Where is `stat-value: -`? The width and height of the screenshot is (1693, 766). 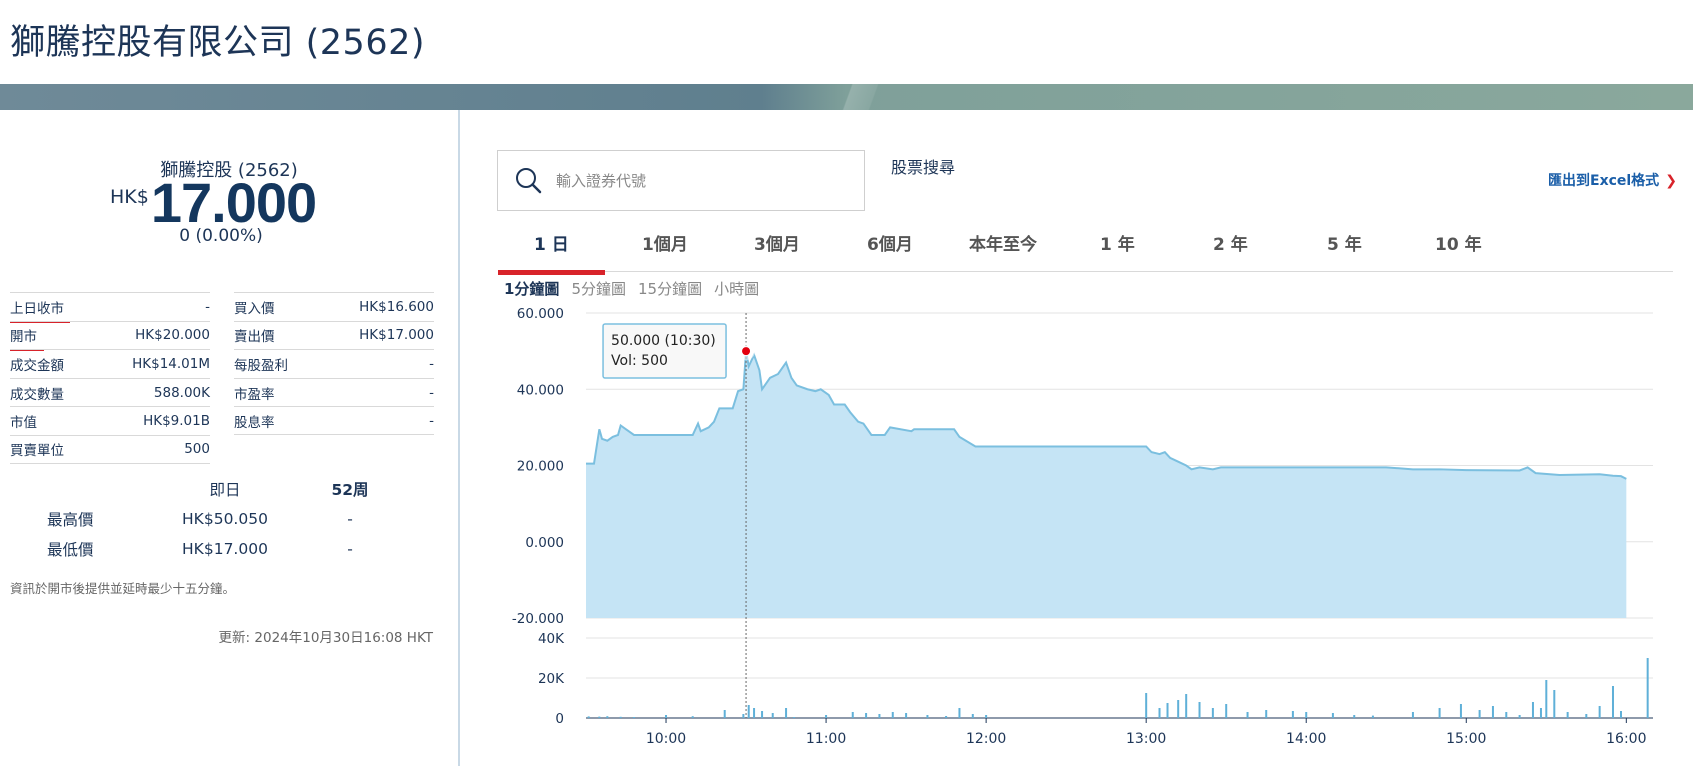 stat-value: - is located at coordinates (431, 392).